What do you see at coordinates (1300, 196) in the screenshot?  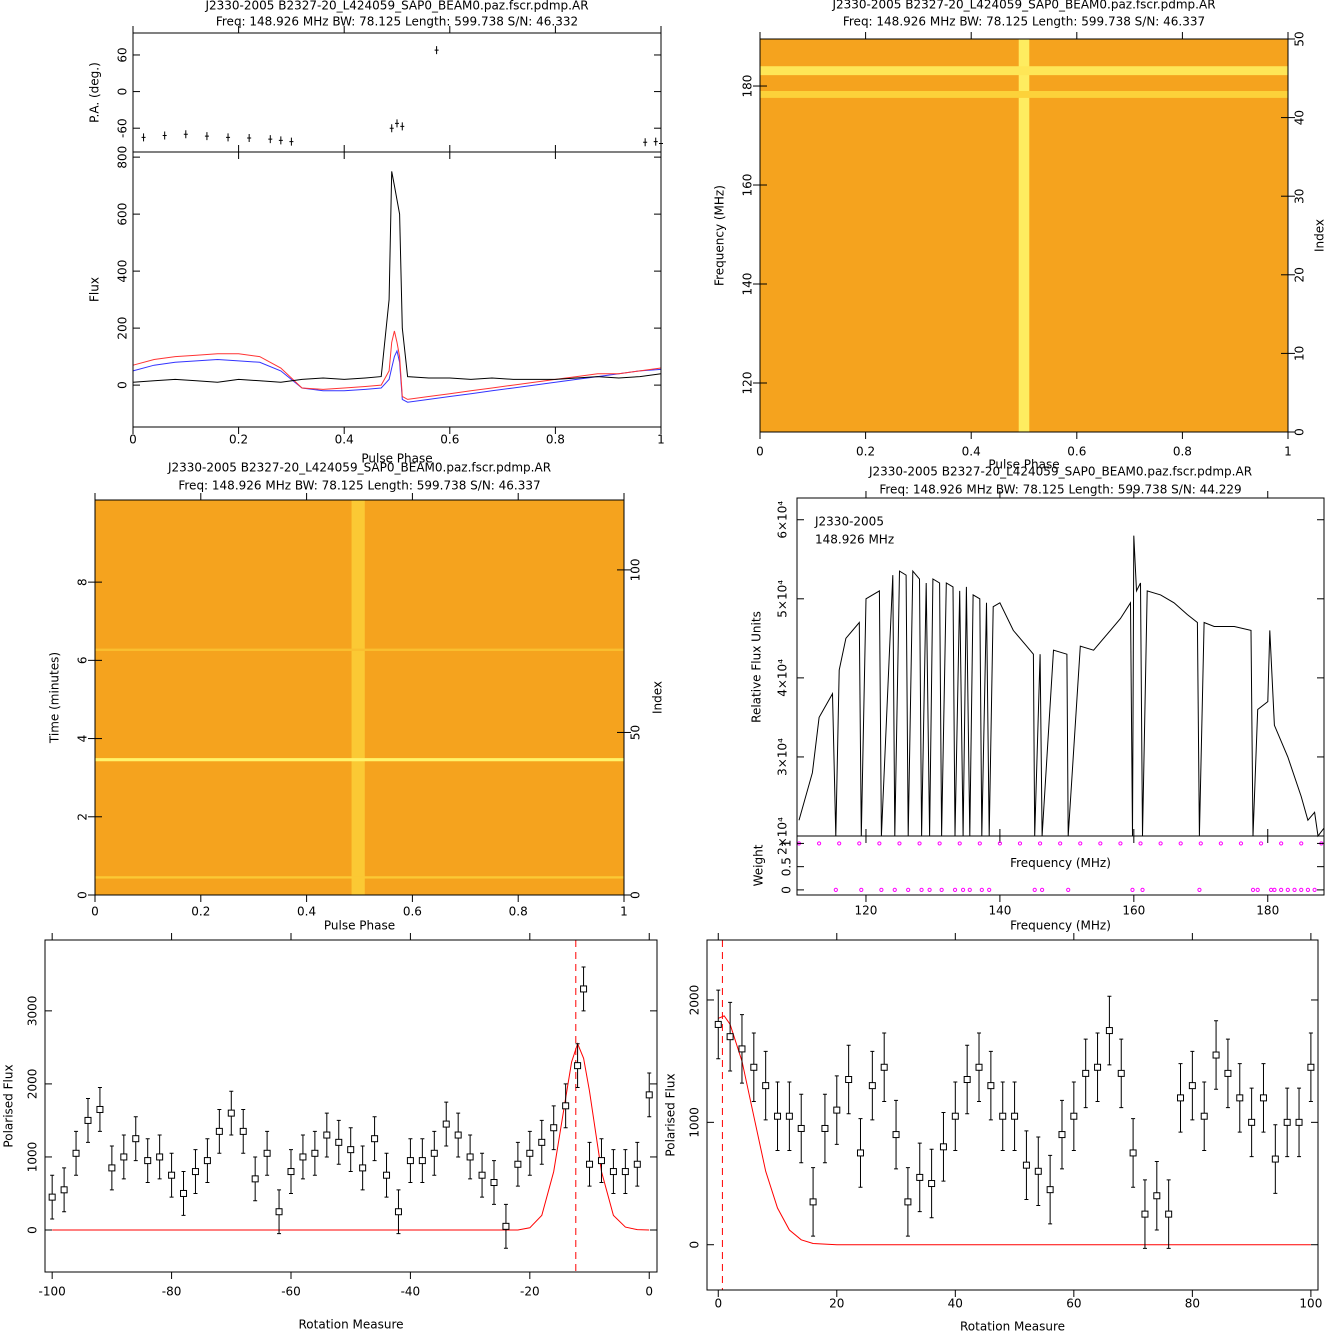 I see `y2-tick-label: 30` at bounding box center [1300, 196].